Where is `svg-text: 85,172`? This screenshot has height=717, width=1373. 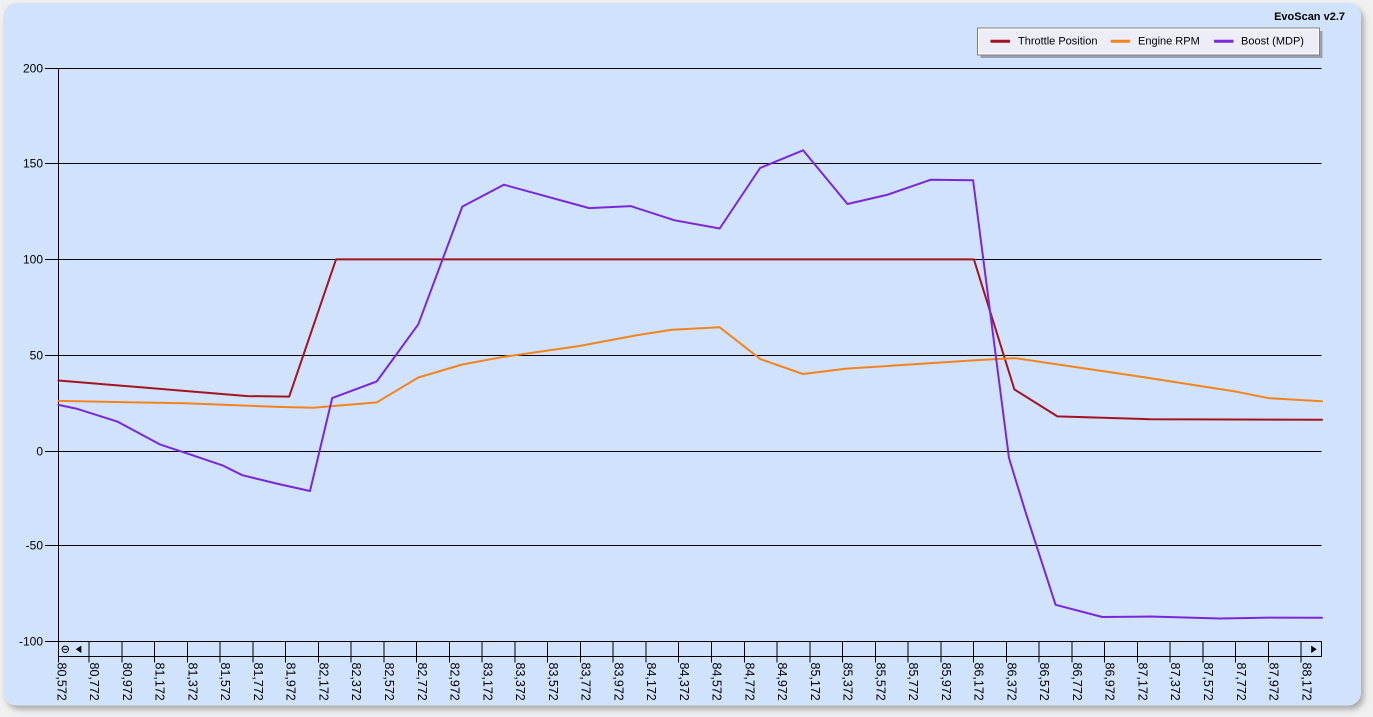 svg-text: 85,172 is located at coordinates (815, 682).